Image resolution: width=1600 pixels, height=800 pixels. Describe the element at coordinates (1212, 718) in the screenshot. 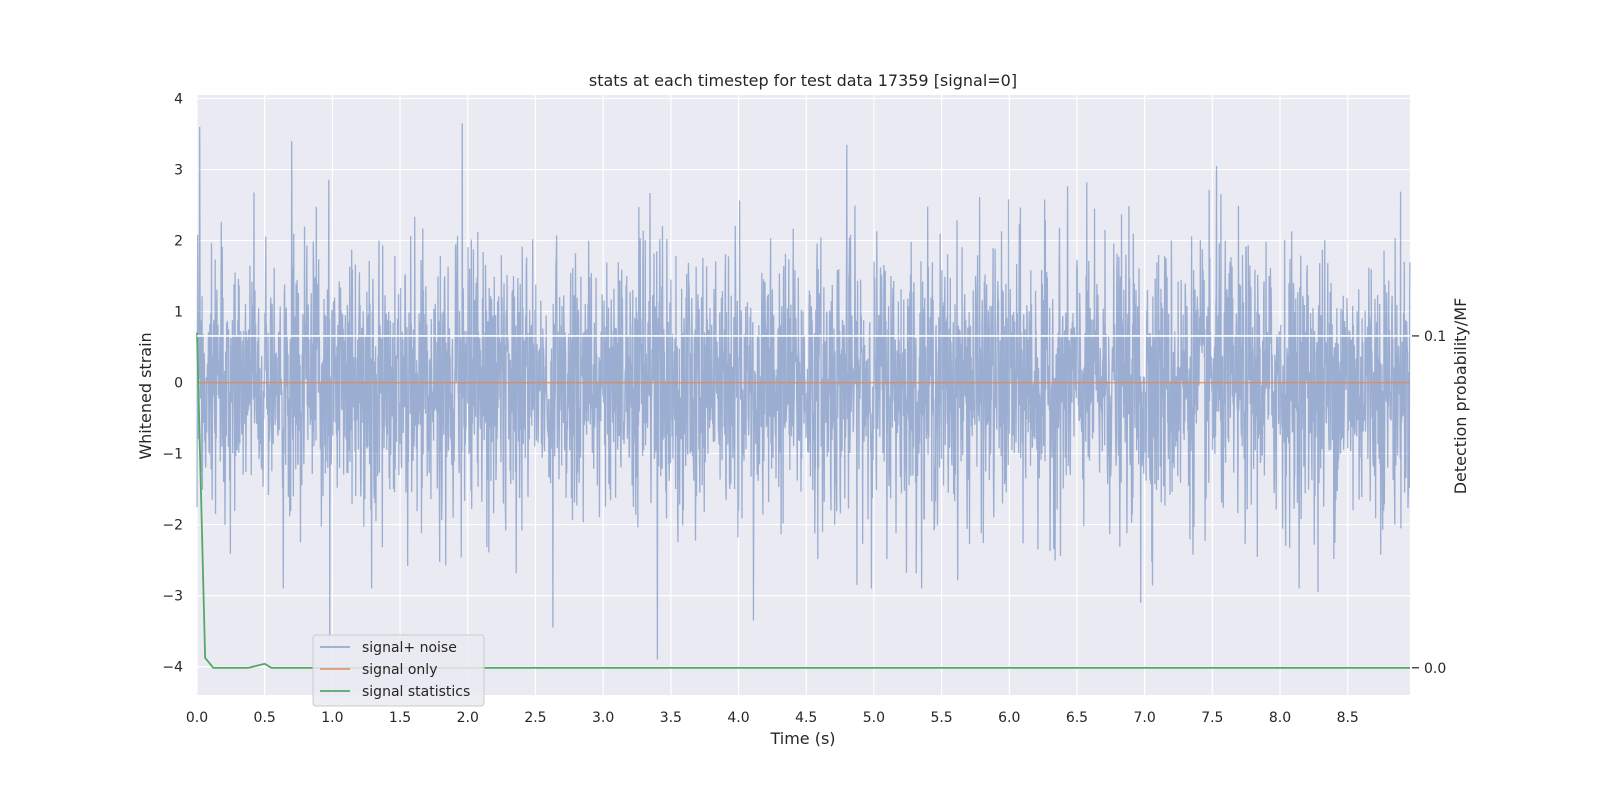

I see `x-tick-label: 7.5` at that location.